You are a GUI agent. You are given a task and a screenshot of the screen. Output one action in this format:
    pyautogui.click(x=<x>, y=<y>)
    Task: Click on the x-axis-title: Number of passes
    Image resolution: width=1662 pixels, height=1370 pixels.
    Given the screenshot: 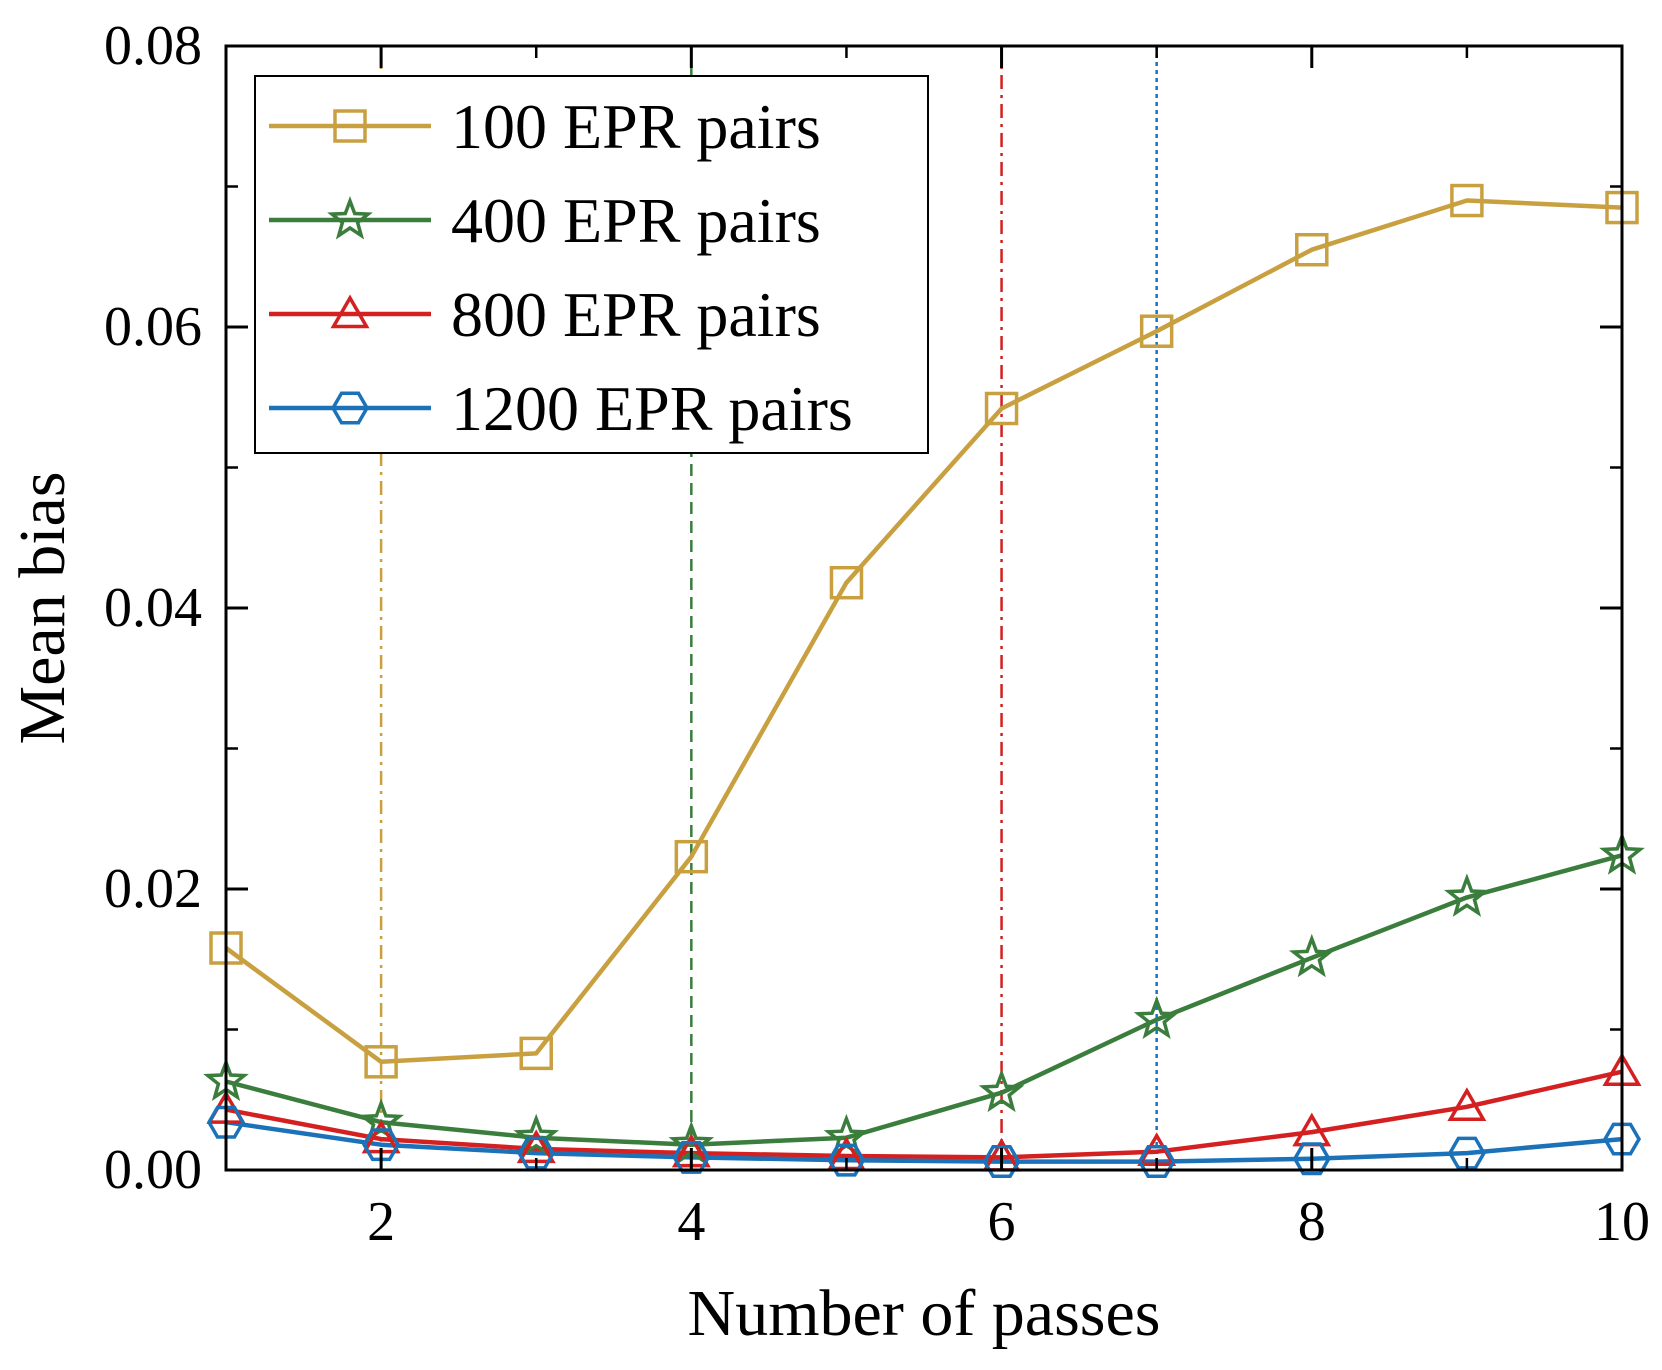 What is the action you would take?
    pyautogui.click(x=924, y=1313)
    